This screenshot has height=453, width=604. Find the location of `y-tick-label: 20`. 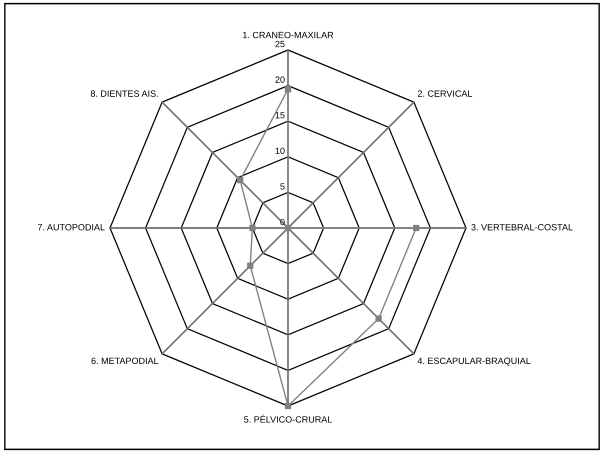

y-tick-label: 20 is located at coordinates (280, 79).